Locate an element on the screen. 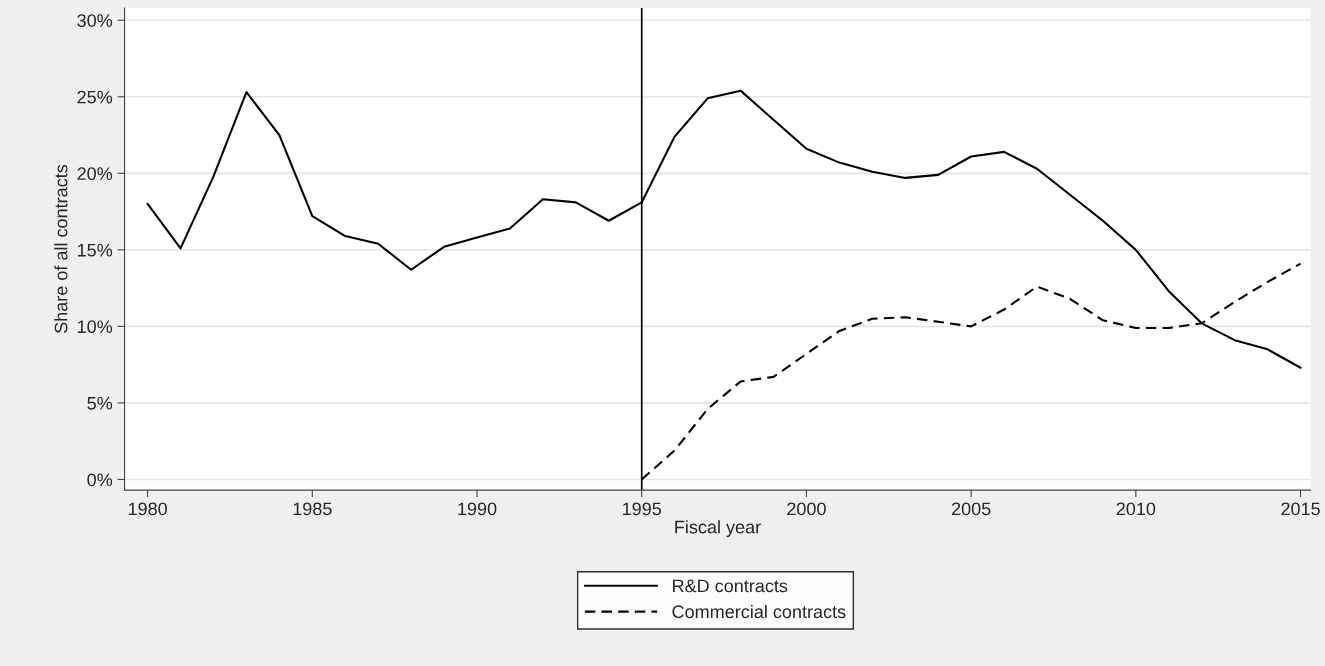 The image size is (1325, 666). legend-label: Commercial contracts is located at coordinates (759, 611).